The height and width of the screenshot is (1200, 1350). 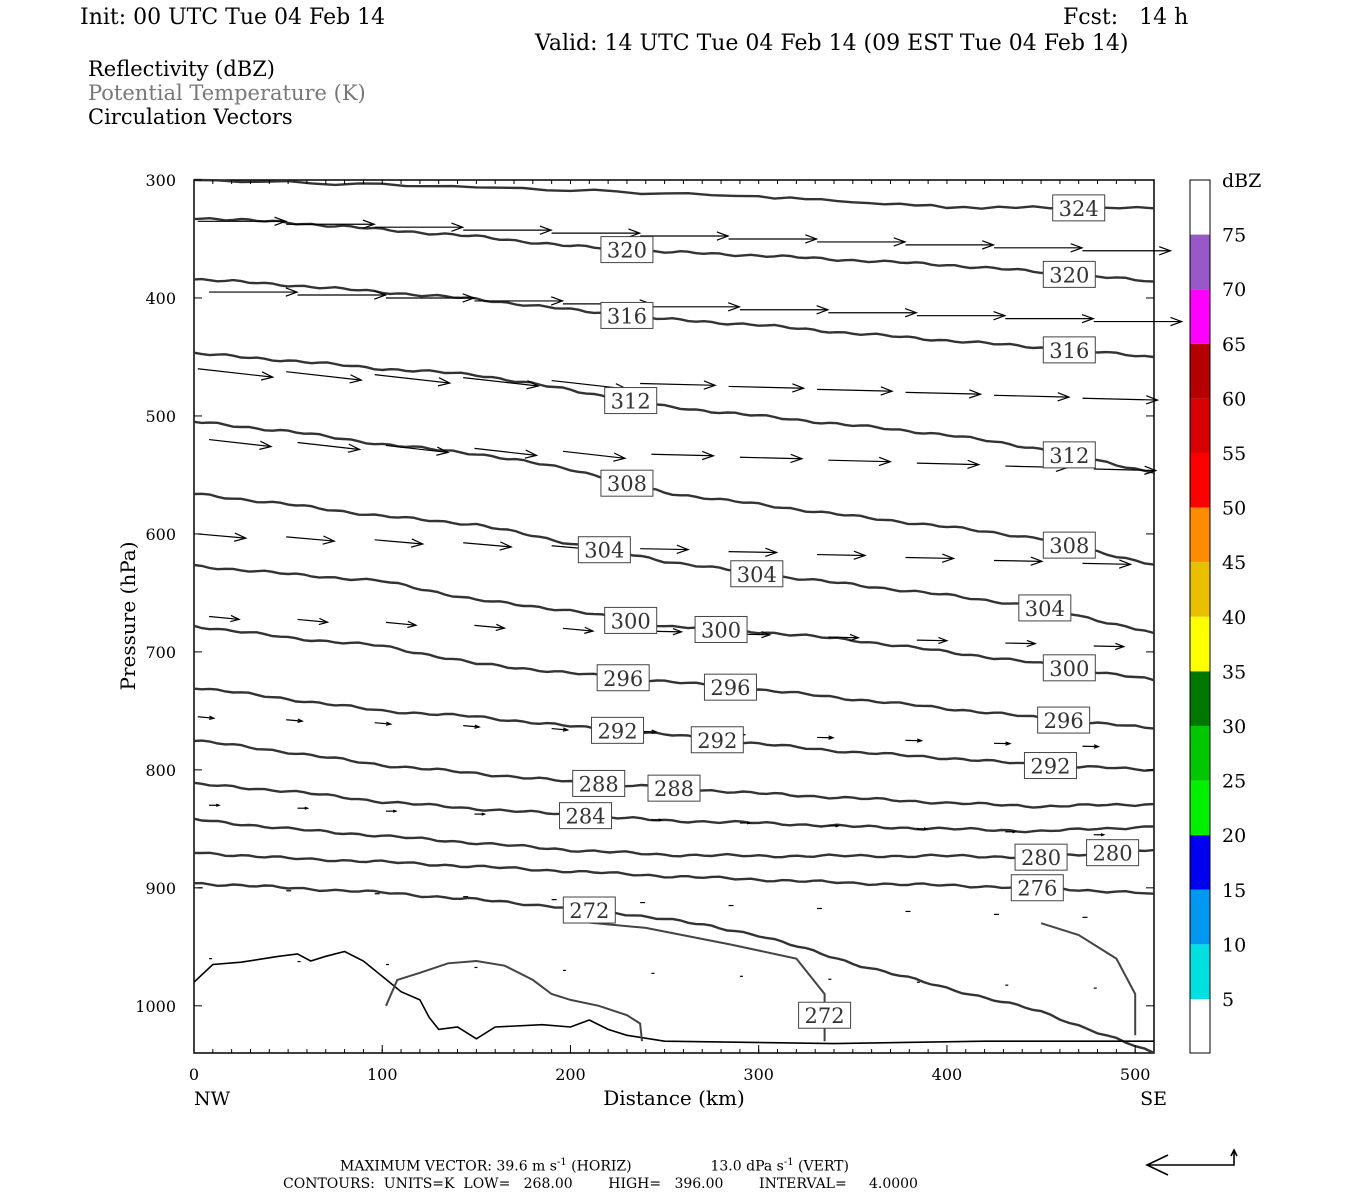 What do you see at coordinates (1234, 345) in the screenshot?
I see `colorbar-label: 65` at bounding box center [1234, 345].